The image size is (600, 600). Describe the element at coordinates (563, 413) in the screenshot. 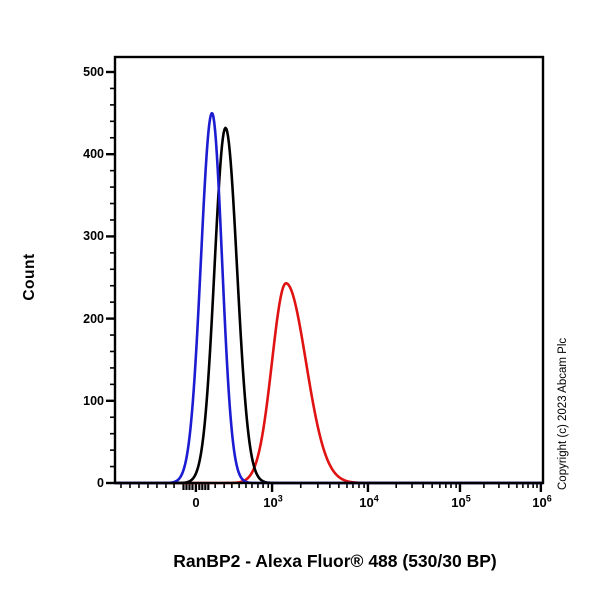

I see `copyright-text: Copyright (c) 2023 Abcam Plc` at that location.